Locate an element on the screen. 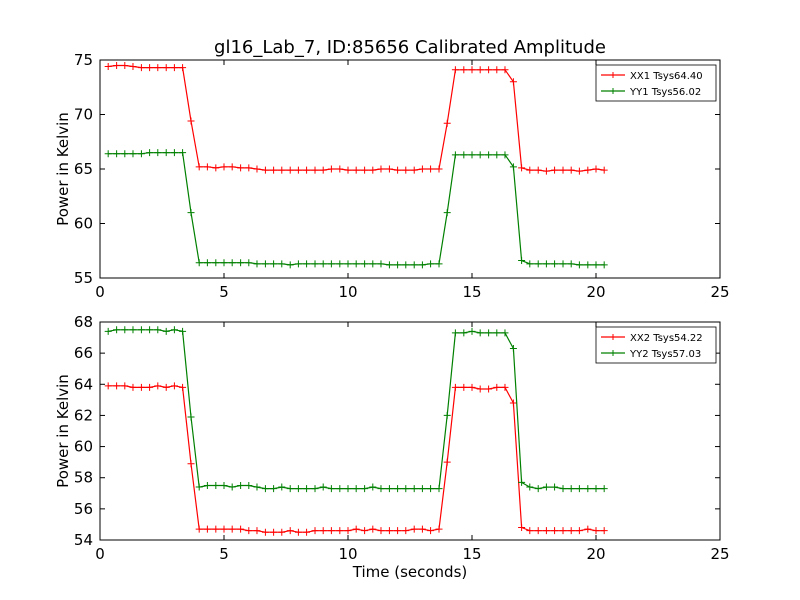 The width and height of the screenshot is (800, 600). panel-1-legend-box is located at coordinates (656, 83).